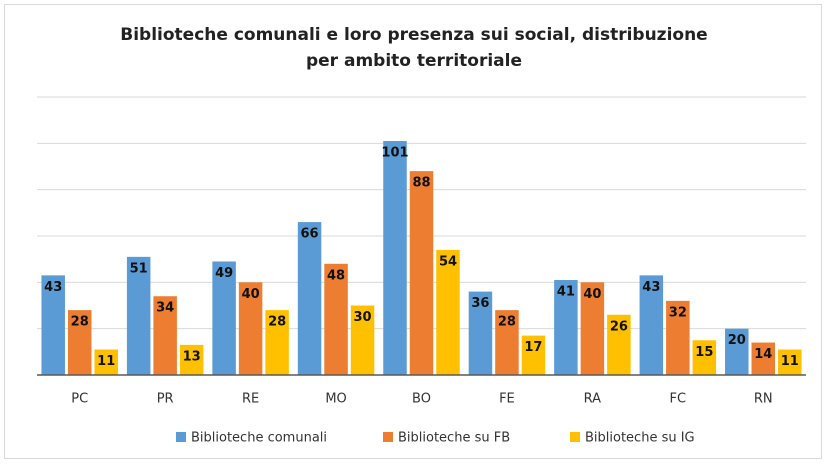  I want to click on x-tick-label: PR, so click(165, 399).